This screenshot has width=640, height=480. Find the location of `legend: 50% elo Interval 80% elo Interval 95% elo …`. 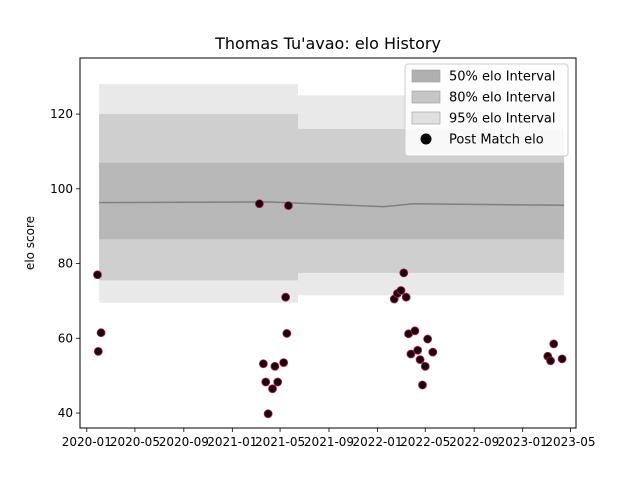

legend: 50% elo Interval 80% elo Interval 95% elo … is located at coordinates (486, 110).